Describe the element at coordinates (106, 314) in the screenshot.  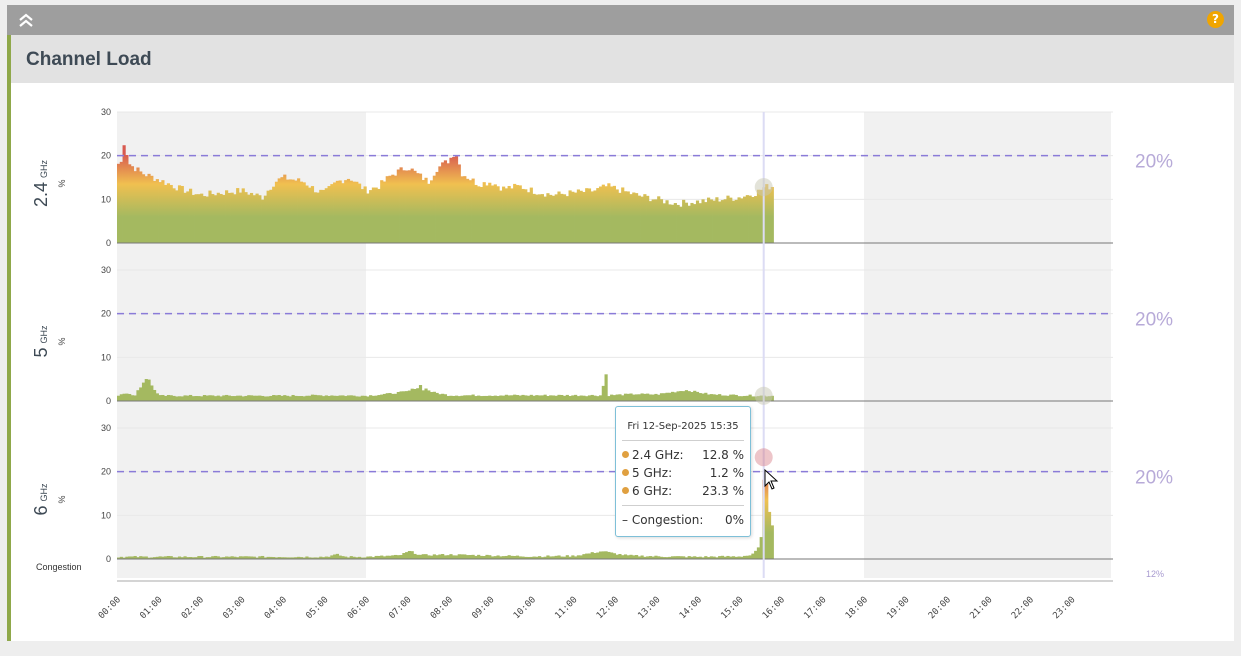
I see `y-tick-label: 20` at that location.